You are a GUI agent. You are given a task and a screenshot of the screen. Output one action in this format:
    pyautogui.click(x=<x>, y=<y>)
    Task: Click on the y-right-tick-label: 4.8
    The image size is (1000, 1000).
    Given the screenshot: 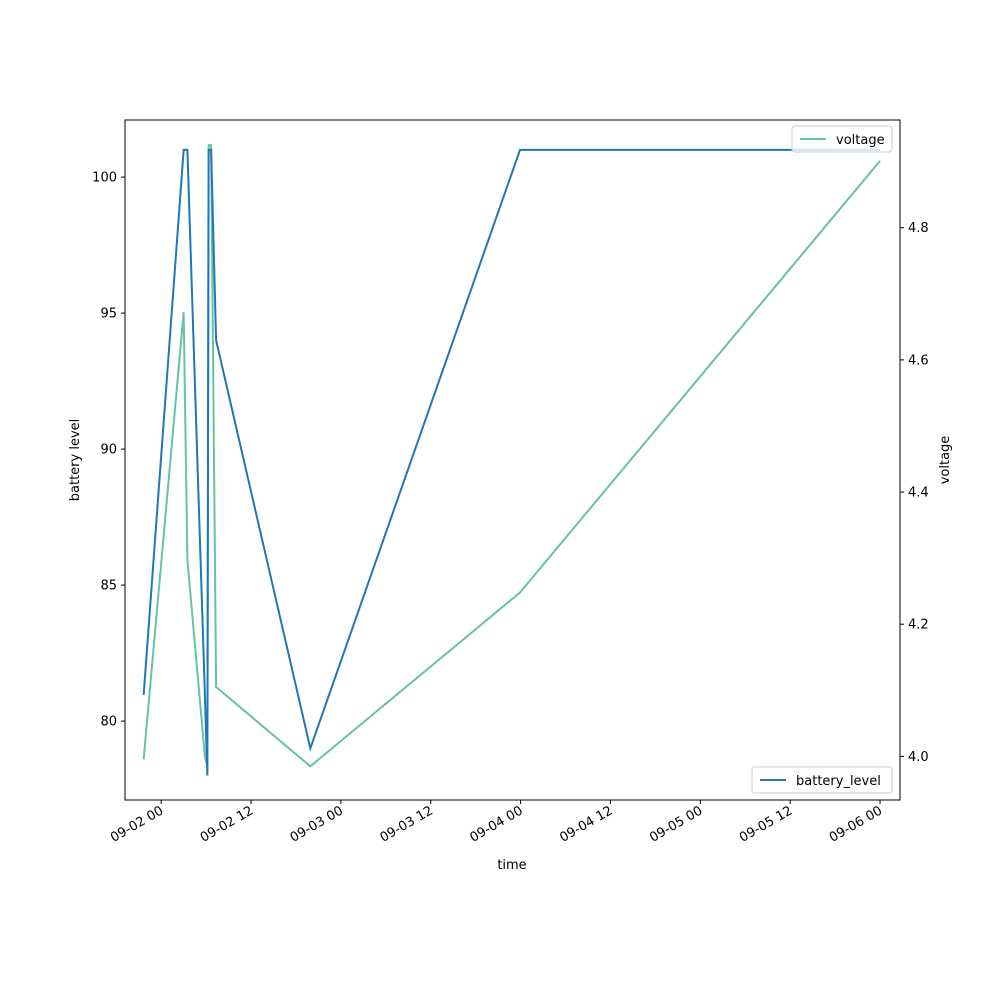 What is the action you would take?
    pyautogui.click(x=918, y=228)
    